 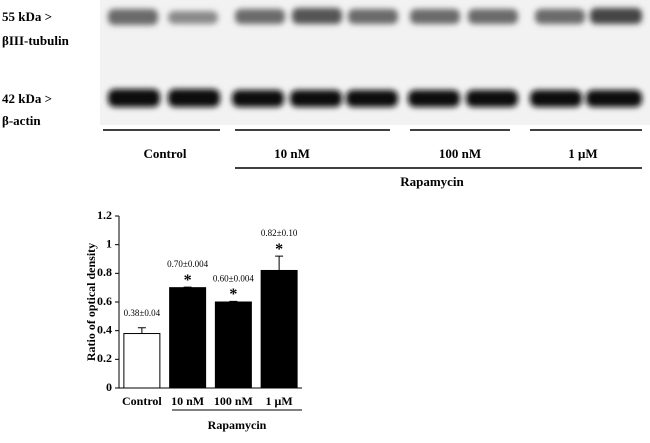 What do you see at coordinates (187, 401) in the screenshot?
I see `x-tick-label: 10 nM` at bounding box center [187, 401].